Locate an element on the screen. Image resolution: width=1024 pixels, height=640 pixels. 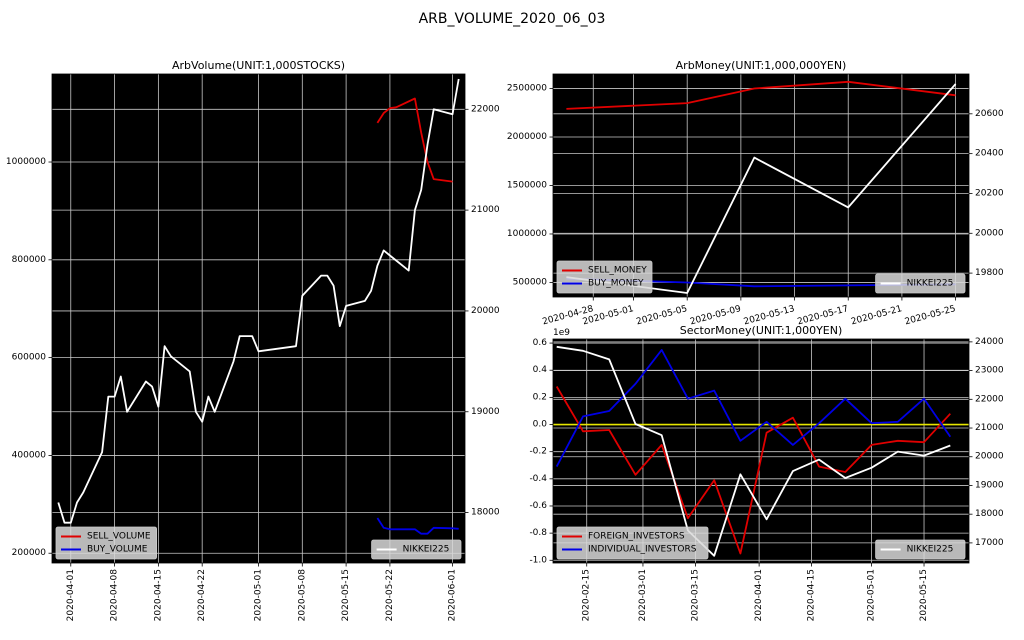
panel-title: ArbMoney(UNIT:1,000,000YEN) is located at coordinates (761, 65).